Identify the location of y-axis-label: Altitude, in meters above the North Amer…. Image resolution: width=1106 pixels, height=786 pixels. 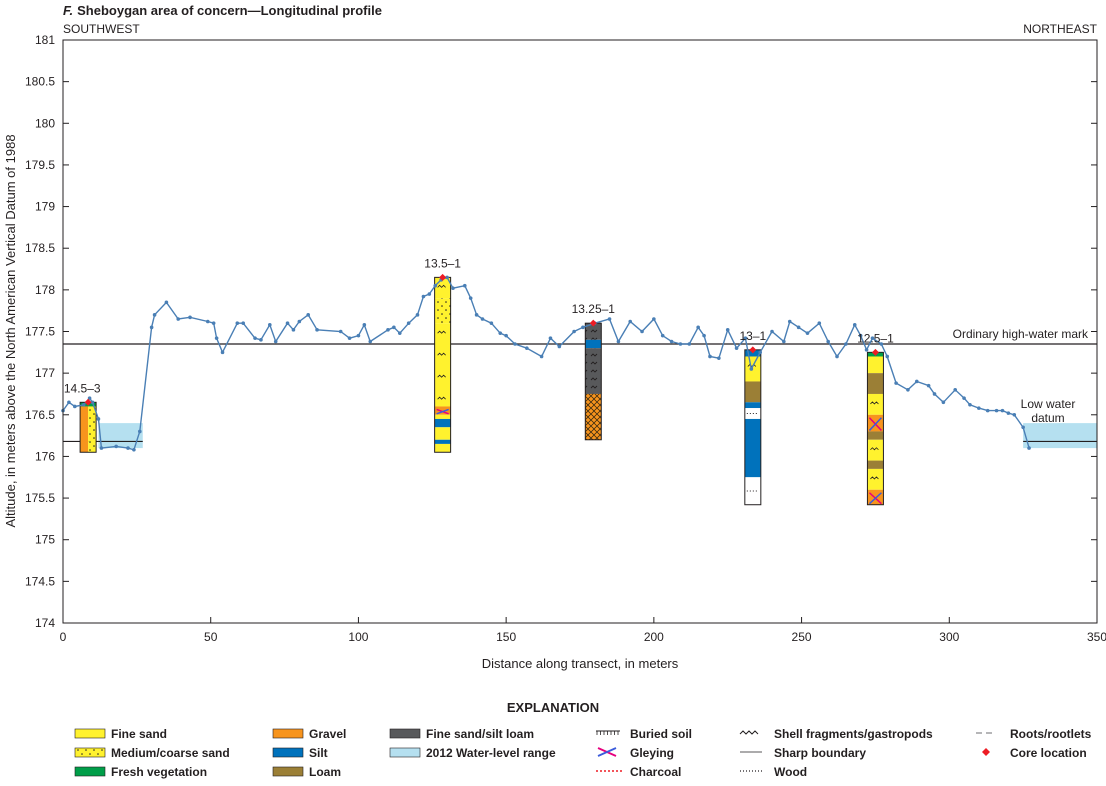
(10, 330).